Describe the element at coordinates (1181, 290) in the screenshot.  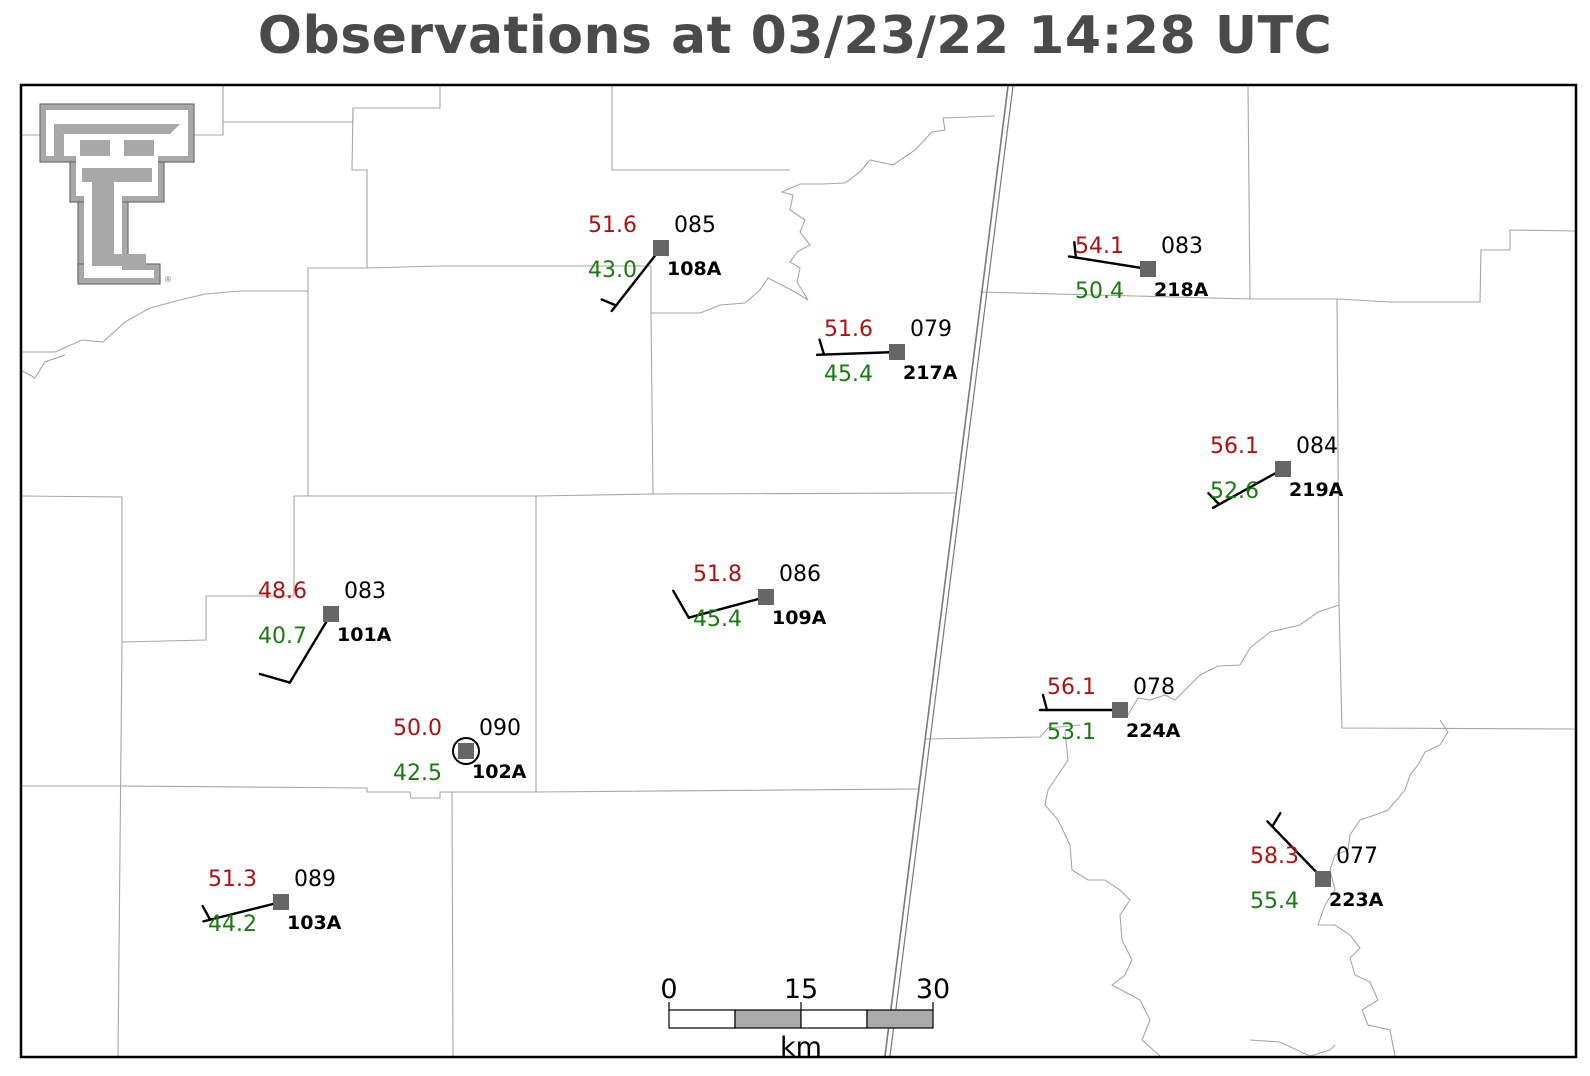
I see `station-id-label: 218A` at that location.